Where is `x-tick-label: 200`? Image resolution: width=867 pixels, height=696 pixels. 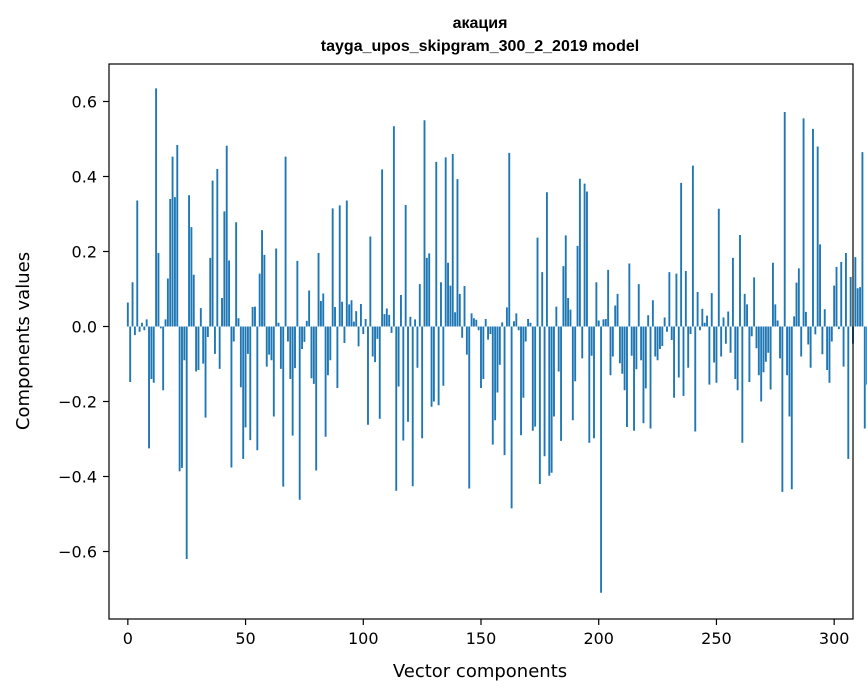
x-tick-label: 200 is located at coordinates (598, 638).